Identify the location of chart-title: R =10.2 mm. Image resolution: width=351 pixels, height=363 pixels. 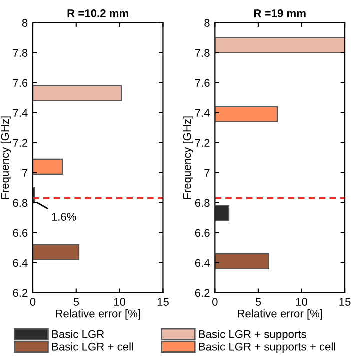
(98, 14).